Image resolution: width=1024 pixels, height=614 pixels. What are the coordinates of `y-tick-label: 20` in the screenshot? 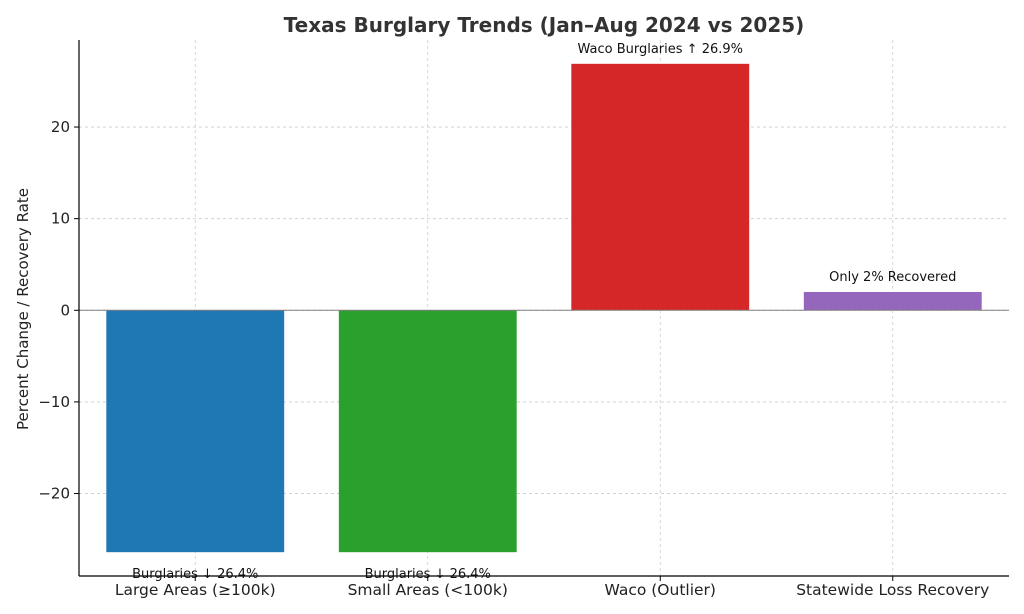 It's located at (60, 127).